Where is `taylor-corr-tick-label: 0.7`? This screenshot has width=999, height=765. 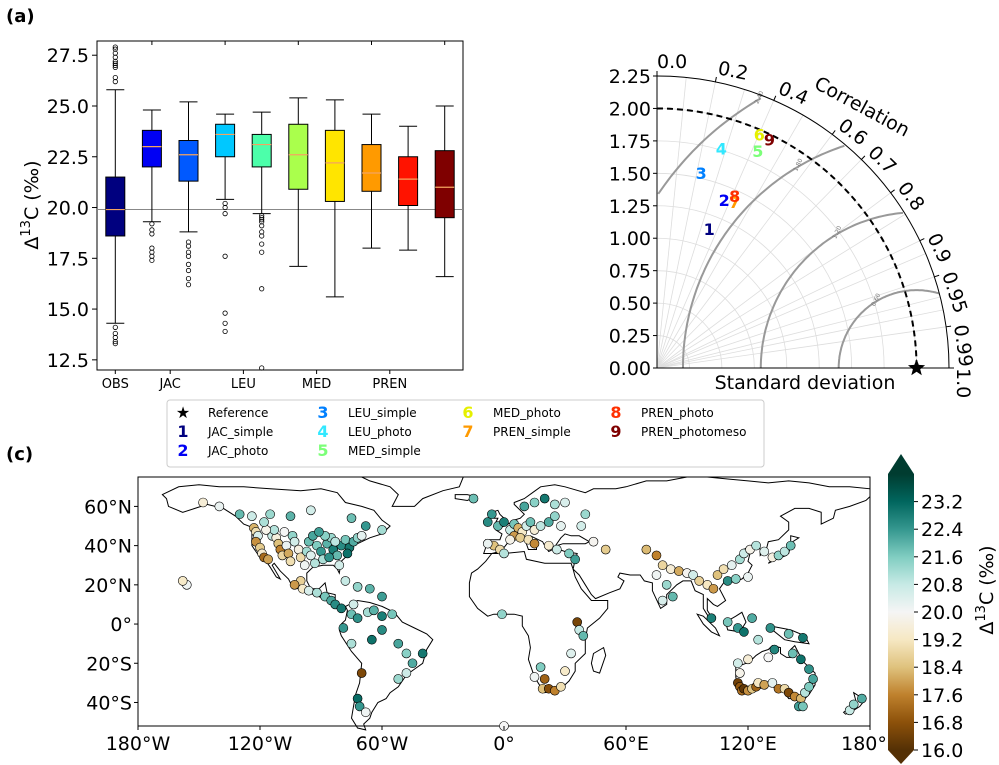
taylor-corr-tick-label: 0.7 is located at coordinates (882, 160).